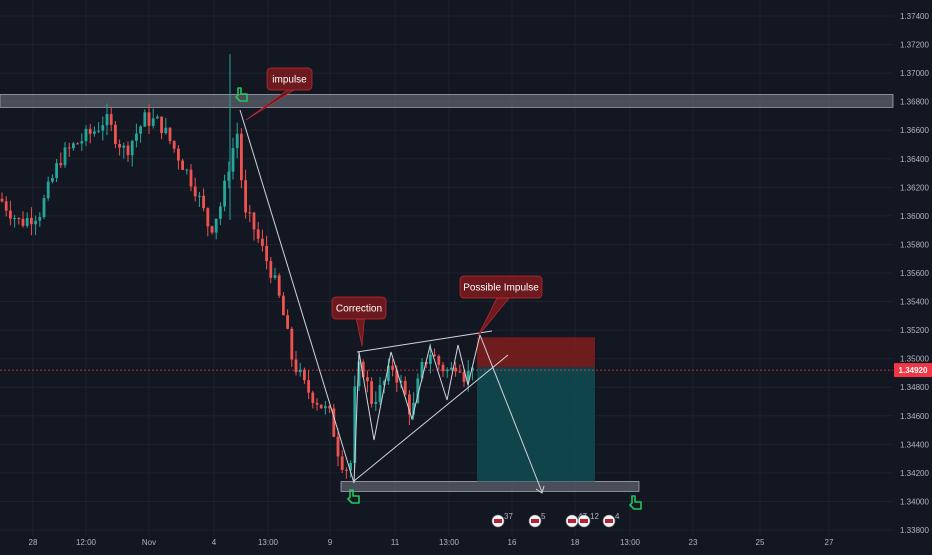 This screenshot has width=932, height=555. What do you see at coordinates (594, 516) in the screenshot?
I see `badge-count: 12` at bounding box center [594, 516].